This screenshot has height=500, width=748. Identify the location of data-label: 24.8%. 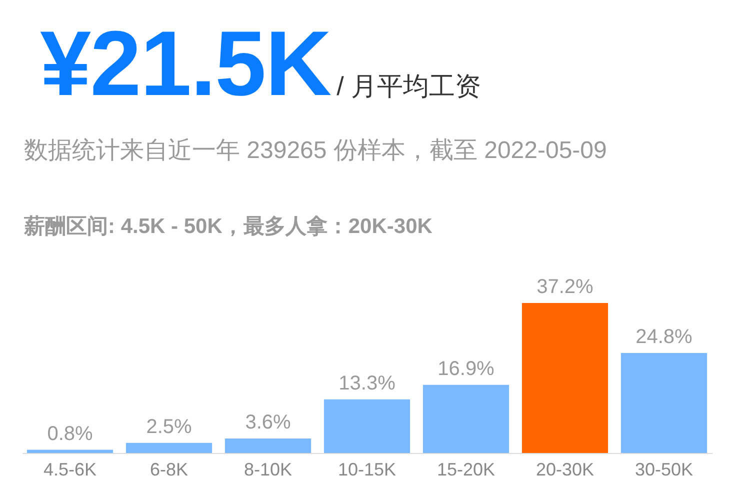
(664, 337).